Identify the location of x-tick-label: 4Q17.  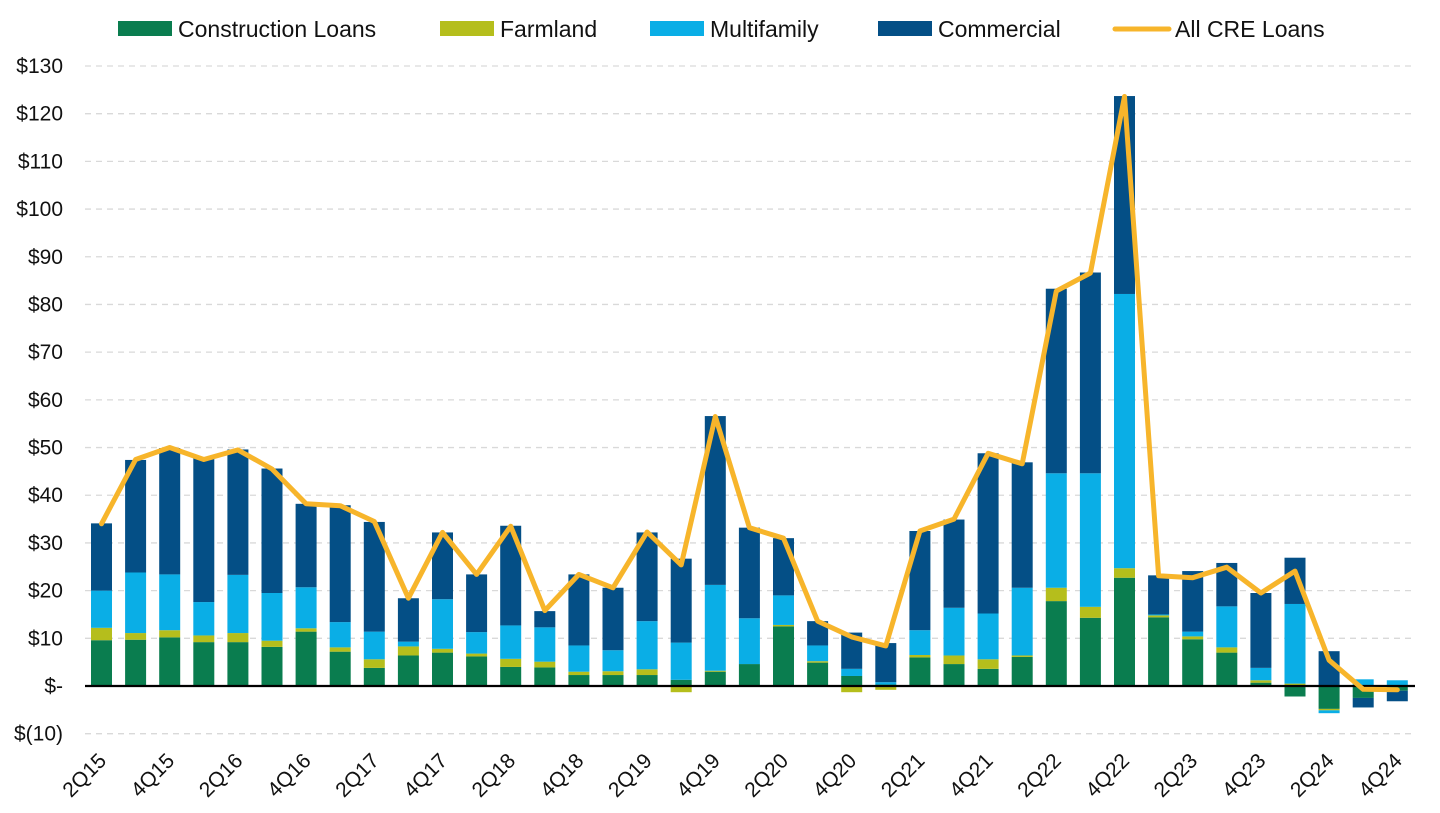
(425, 775).